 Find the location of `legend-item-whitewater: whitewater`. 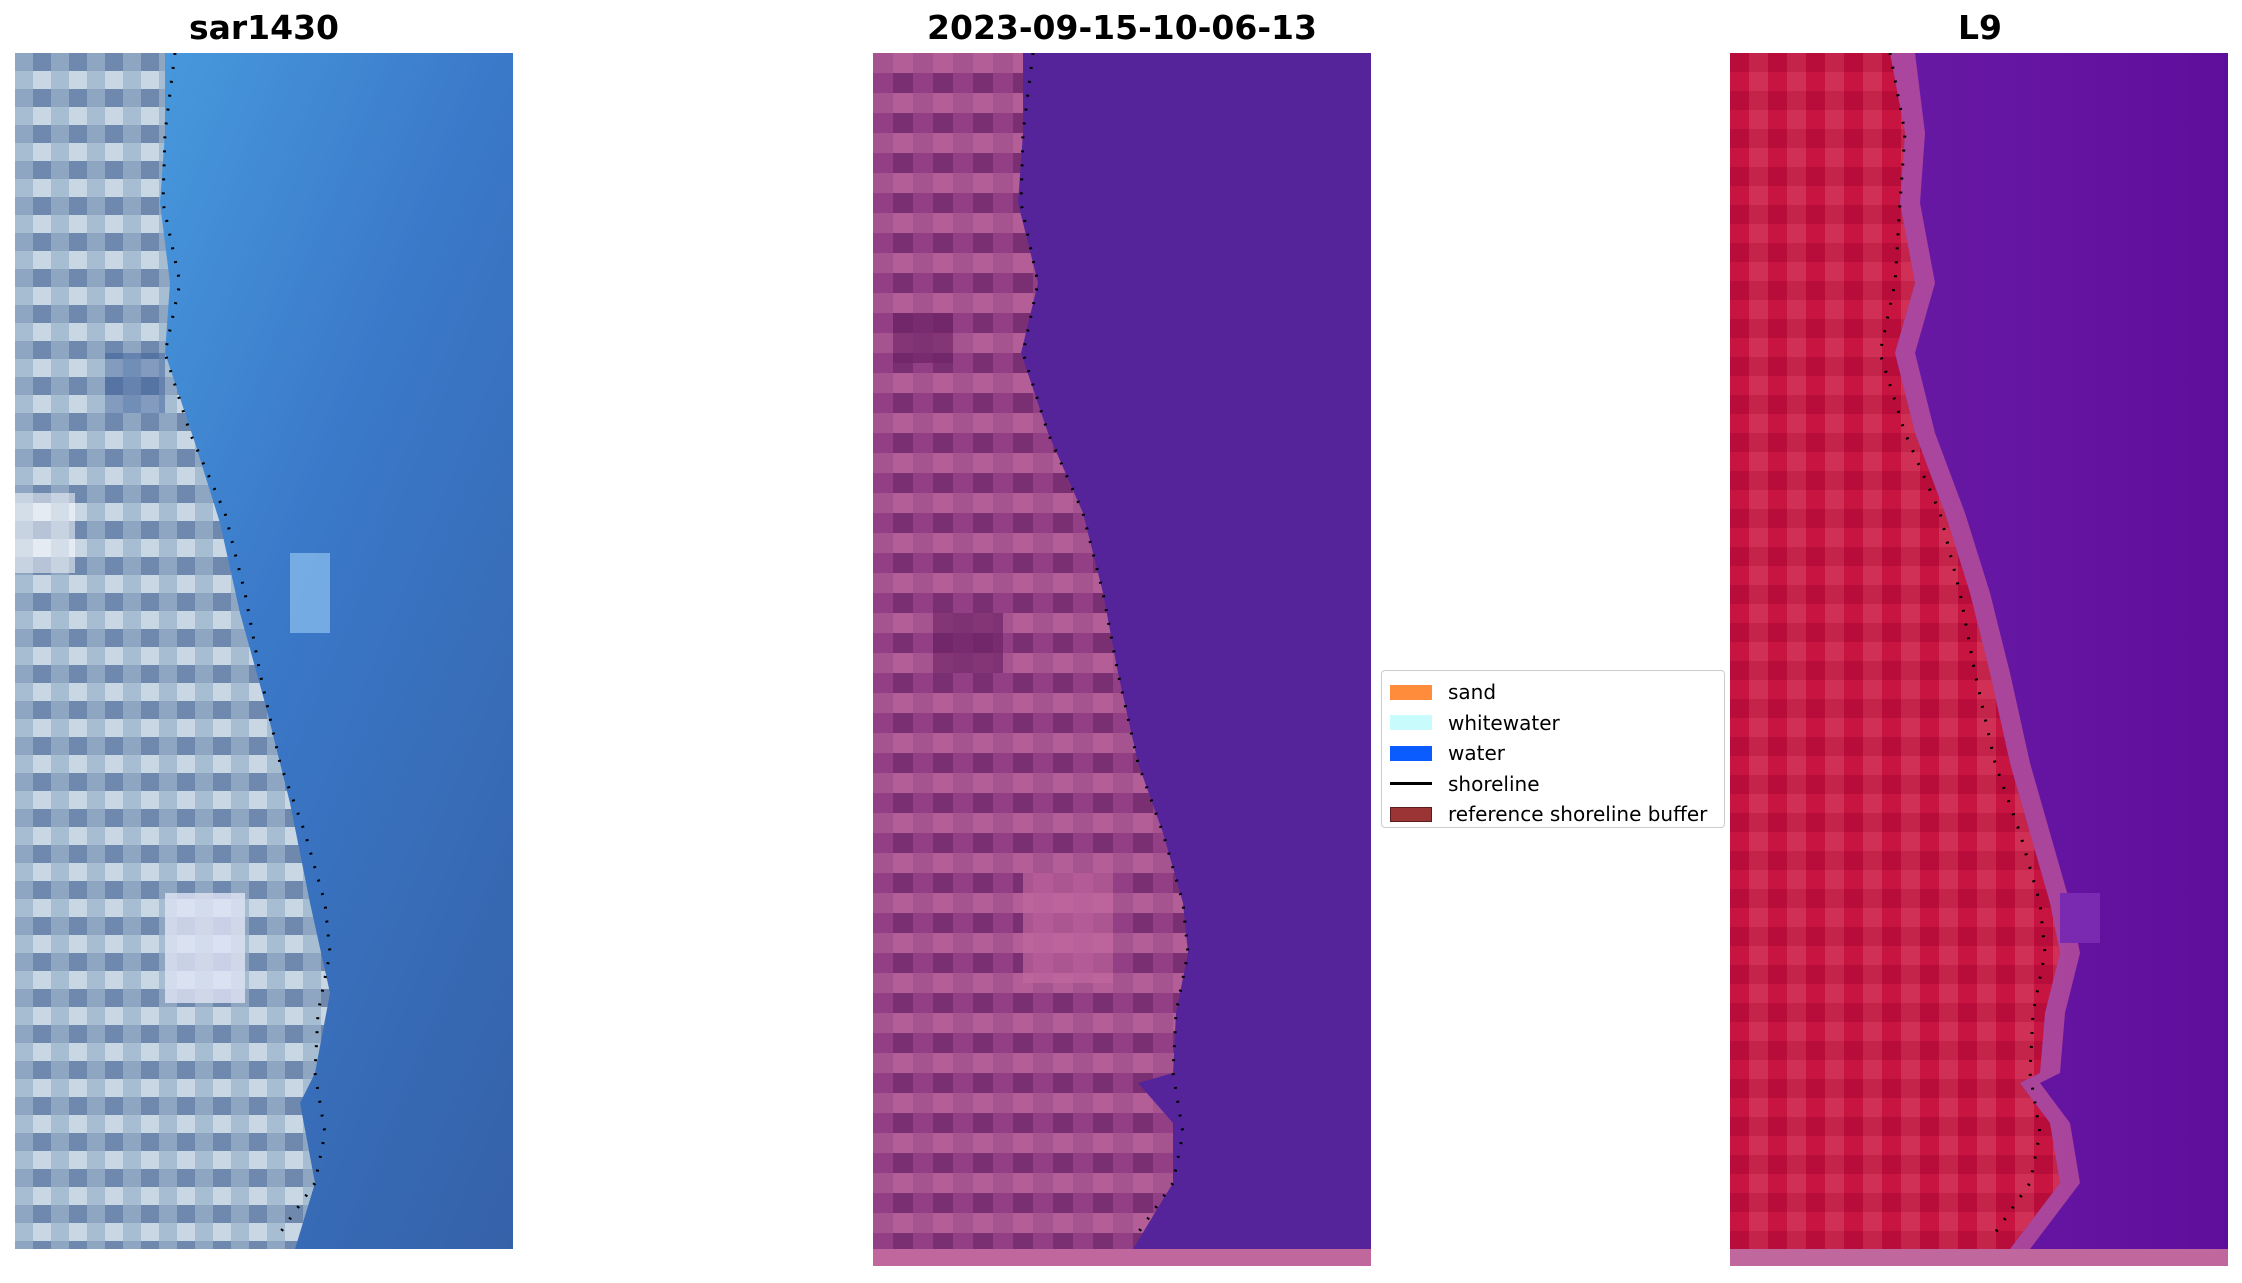

legend-item-whitewater: whitewater is located at coordinates (1553, 723).